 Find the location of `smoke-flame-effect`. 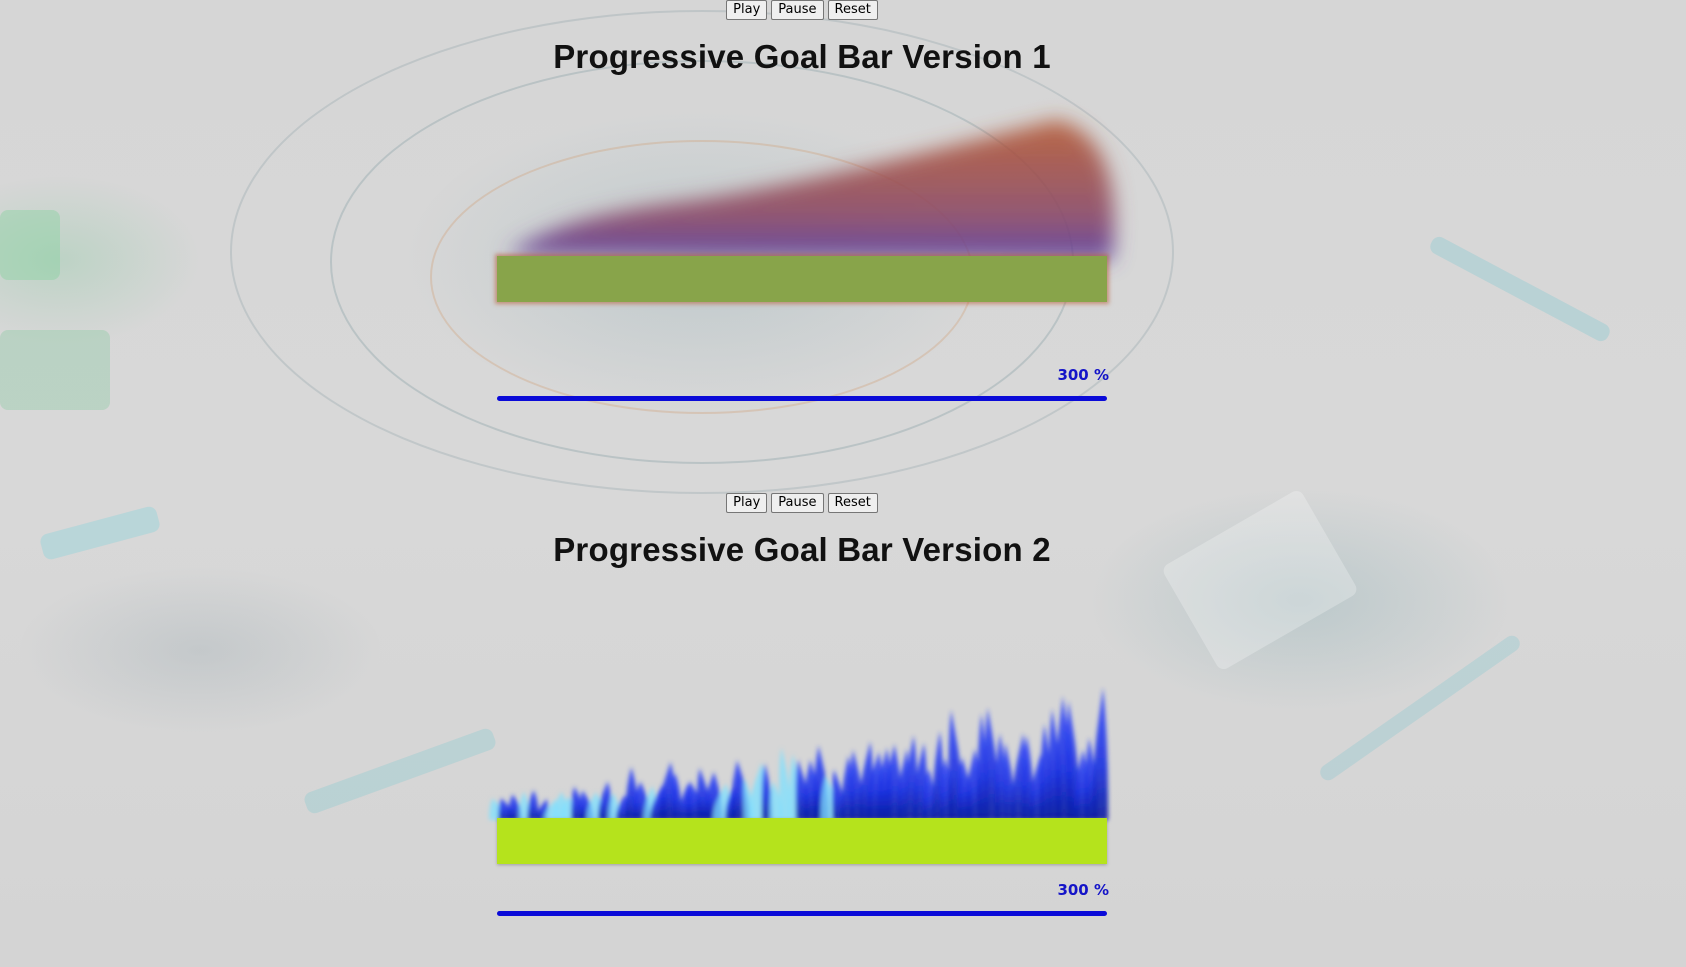

smoke-flame-effect is located at coordinates (811, 190).